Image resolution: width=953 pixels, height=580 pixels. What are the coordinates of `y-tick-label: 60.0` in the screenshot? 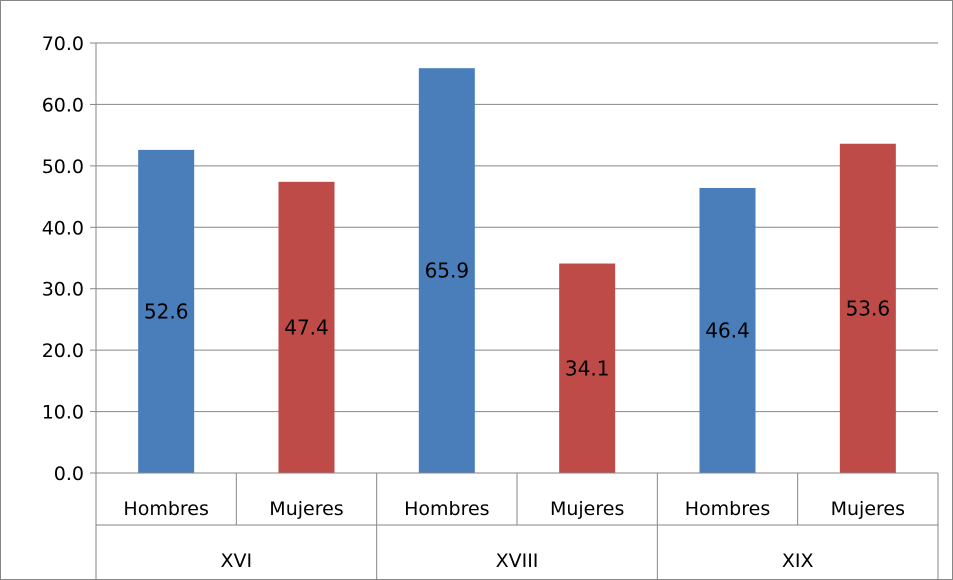 It's located at (63, 105).